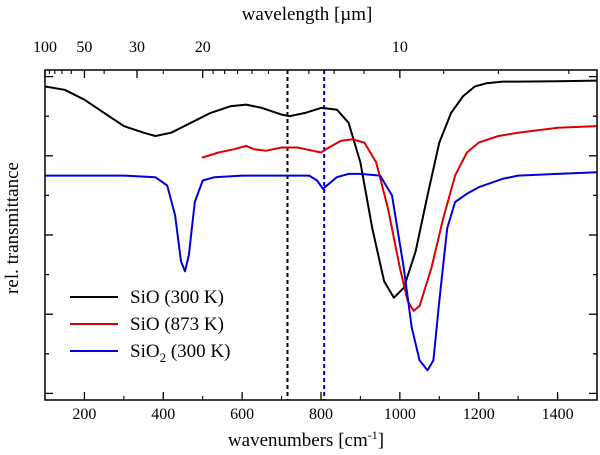  Describe the element at coordinates (306, 439) in the screenshot. I see `x-axis-label: wavenumbers [cm-1]` at that location.